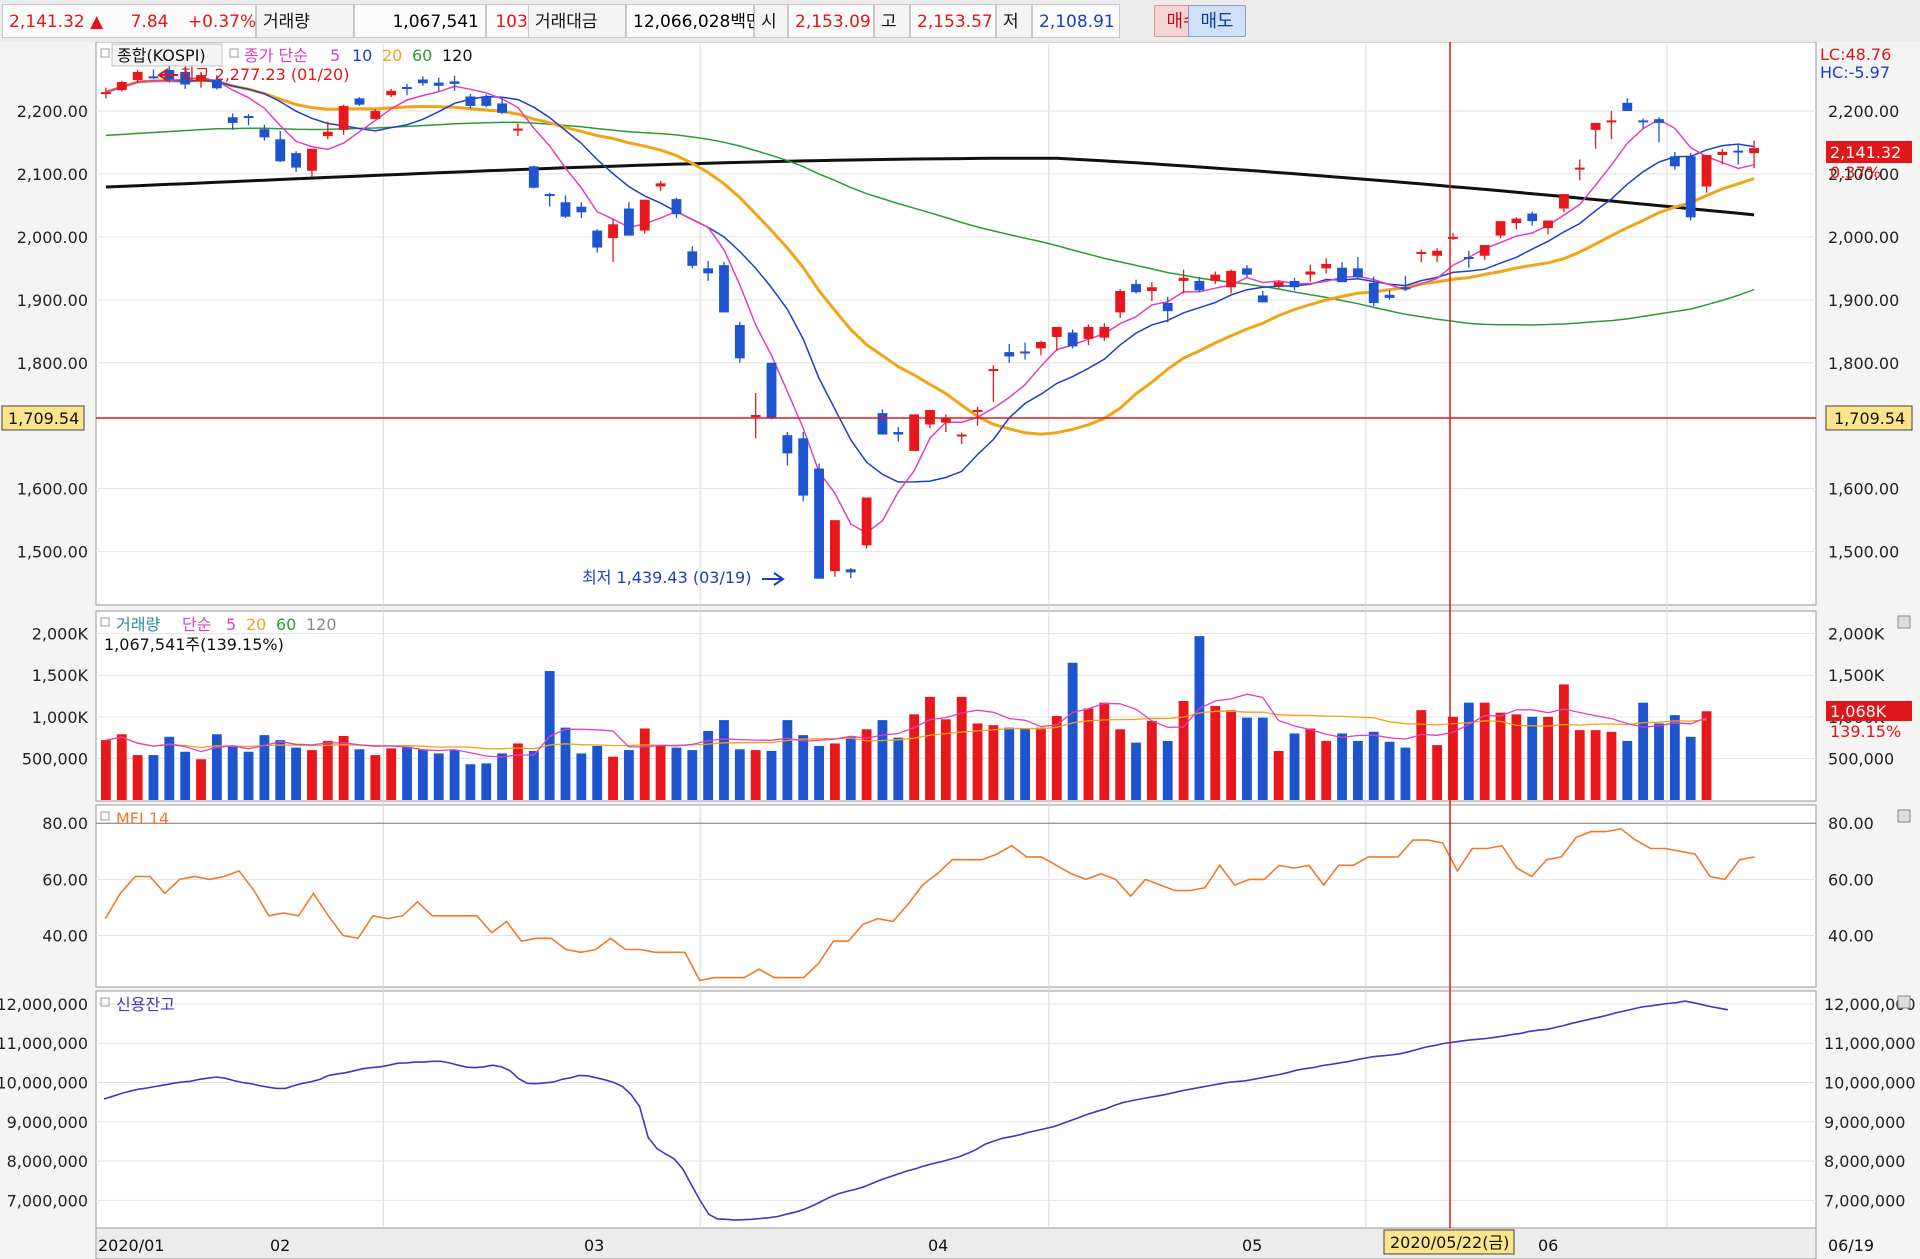 This screenshot has height=1259, width=1920. I want to click on volume-legend: 거래량 단순 5 20 60 120, so click(218, 624).